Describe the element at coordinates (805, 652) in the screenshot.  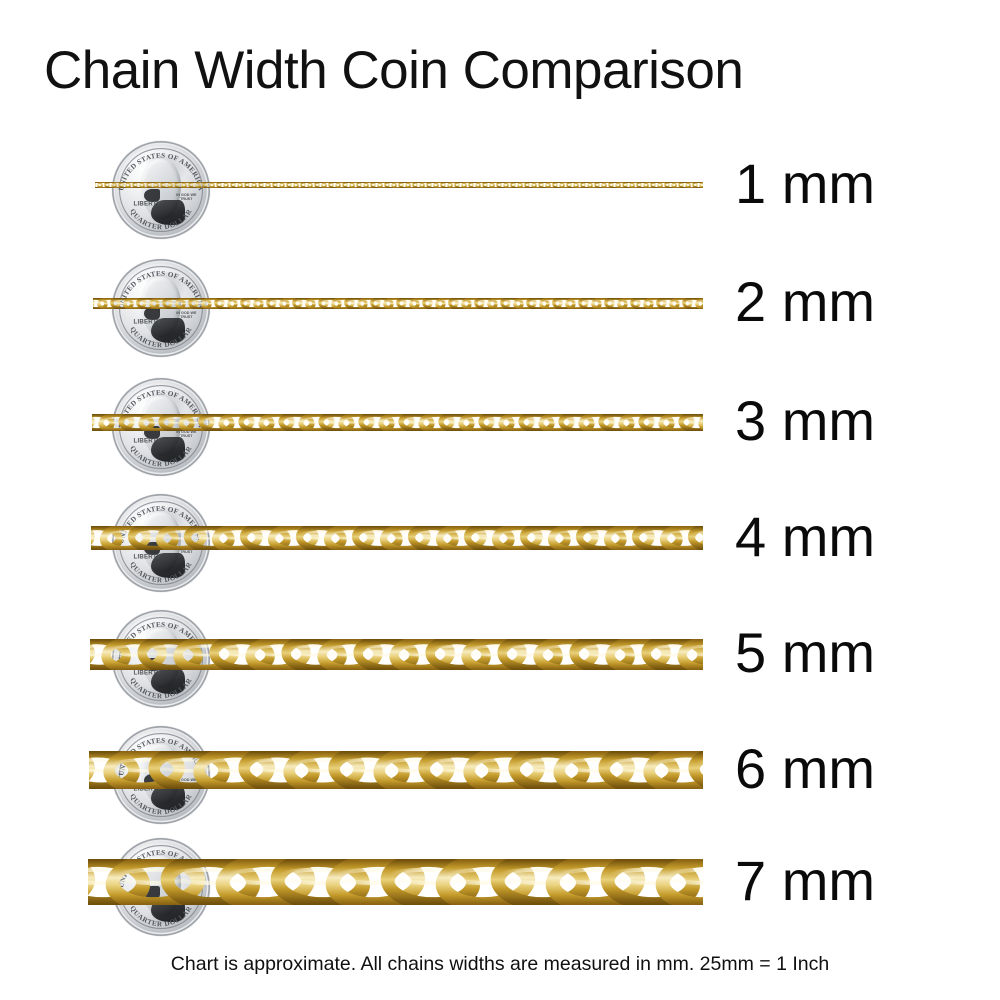
I see `width-label-5mm: 5 mm` at that location.